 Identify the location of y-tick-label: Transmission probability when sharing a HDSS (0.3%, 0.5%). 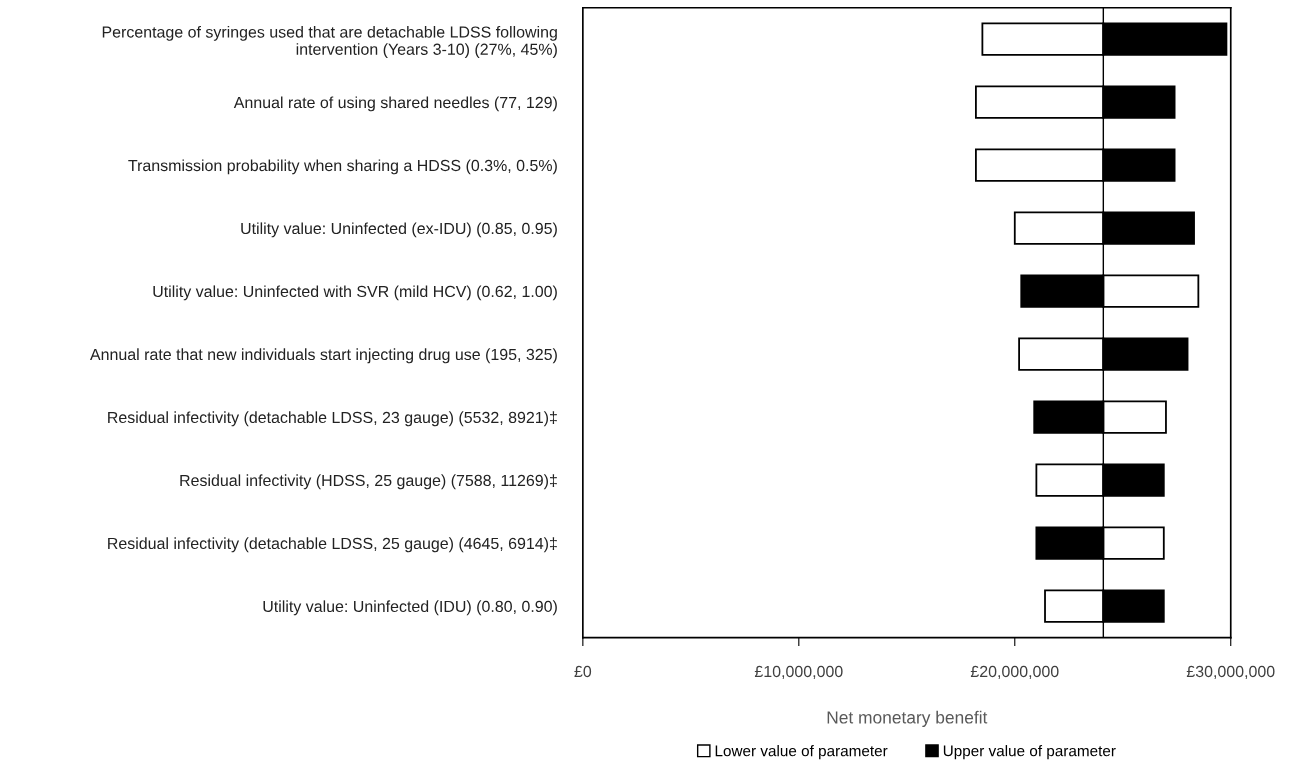
(342, 167).